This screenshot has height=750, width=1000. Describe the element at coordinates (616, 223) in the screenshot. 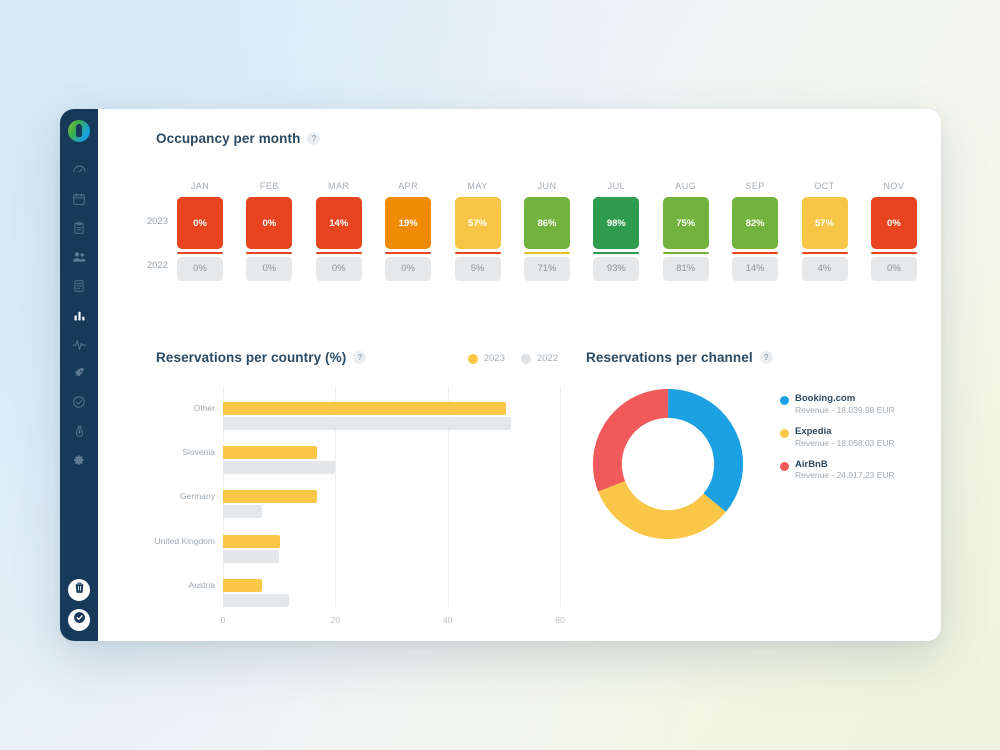

I see `occupancy-bar-current: 98%` at that location.